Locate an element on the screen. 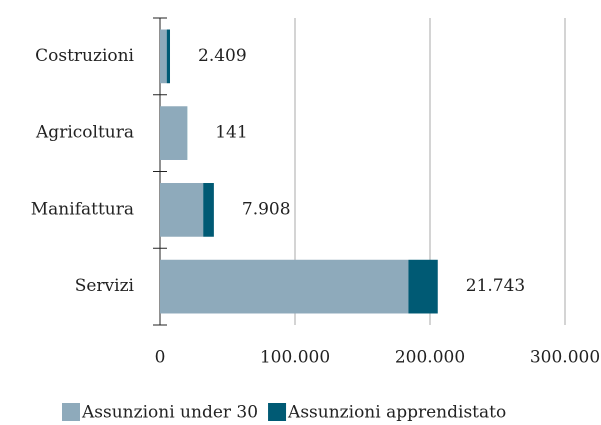 Image resolution: width=601 pixels, height=425 pixels. y-tick-label: Manifattura is located at coordinates (82, 209).